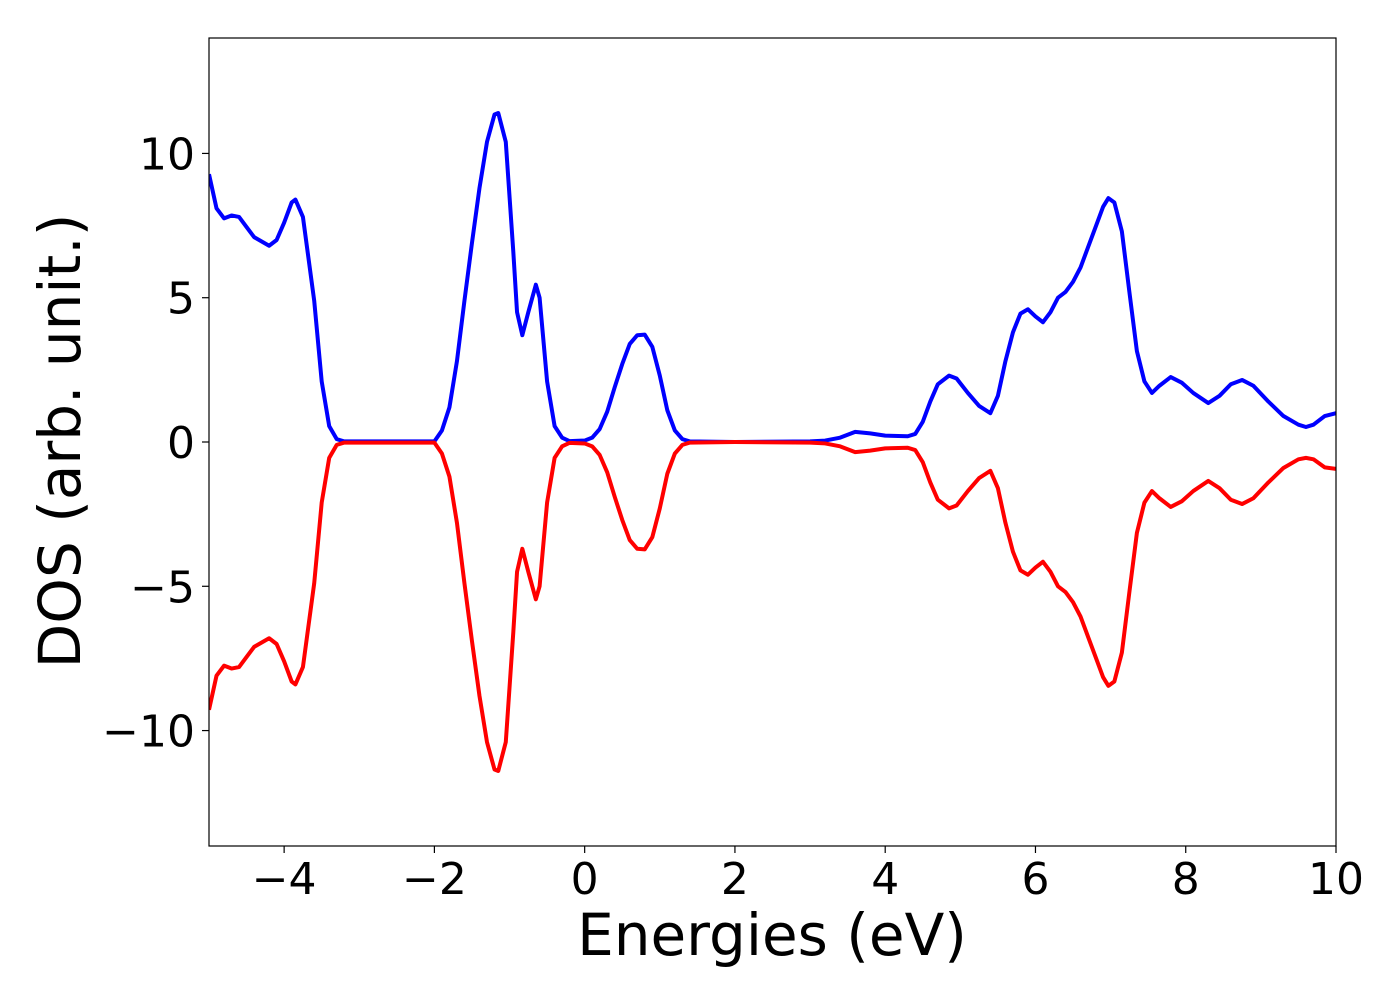 This screenshot has height=1000, width=1400. What do you see at coordinates (167, 154) in the screenshot?
I see `y-tick-label: 10` at bounding box center [167, 154].